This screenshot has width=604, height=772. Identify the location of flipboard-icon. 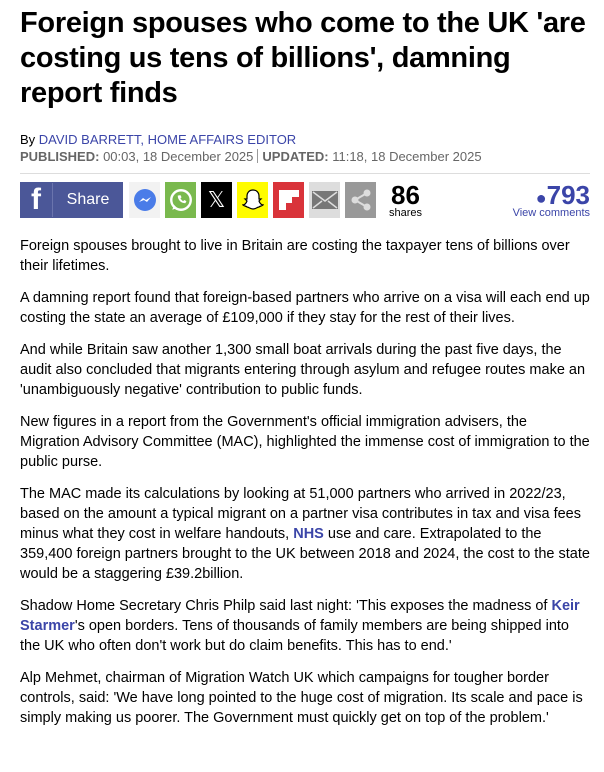
(288, 200).